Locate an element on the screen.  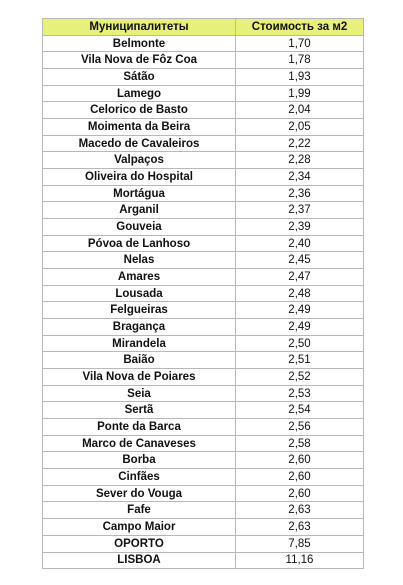
municipality-cell: Belmonte is located at coordinates (139, 43).